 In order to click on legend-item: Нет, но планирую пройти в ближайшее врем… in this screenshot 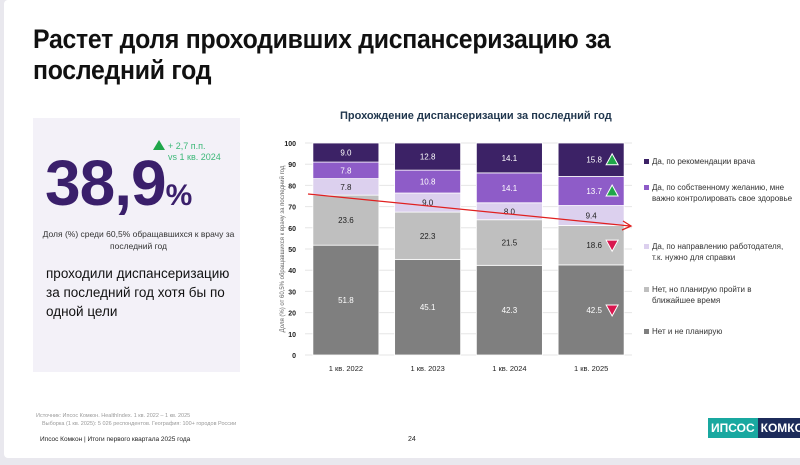, I will do `click(719, 295)`.